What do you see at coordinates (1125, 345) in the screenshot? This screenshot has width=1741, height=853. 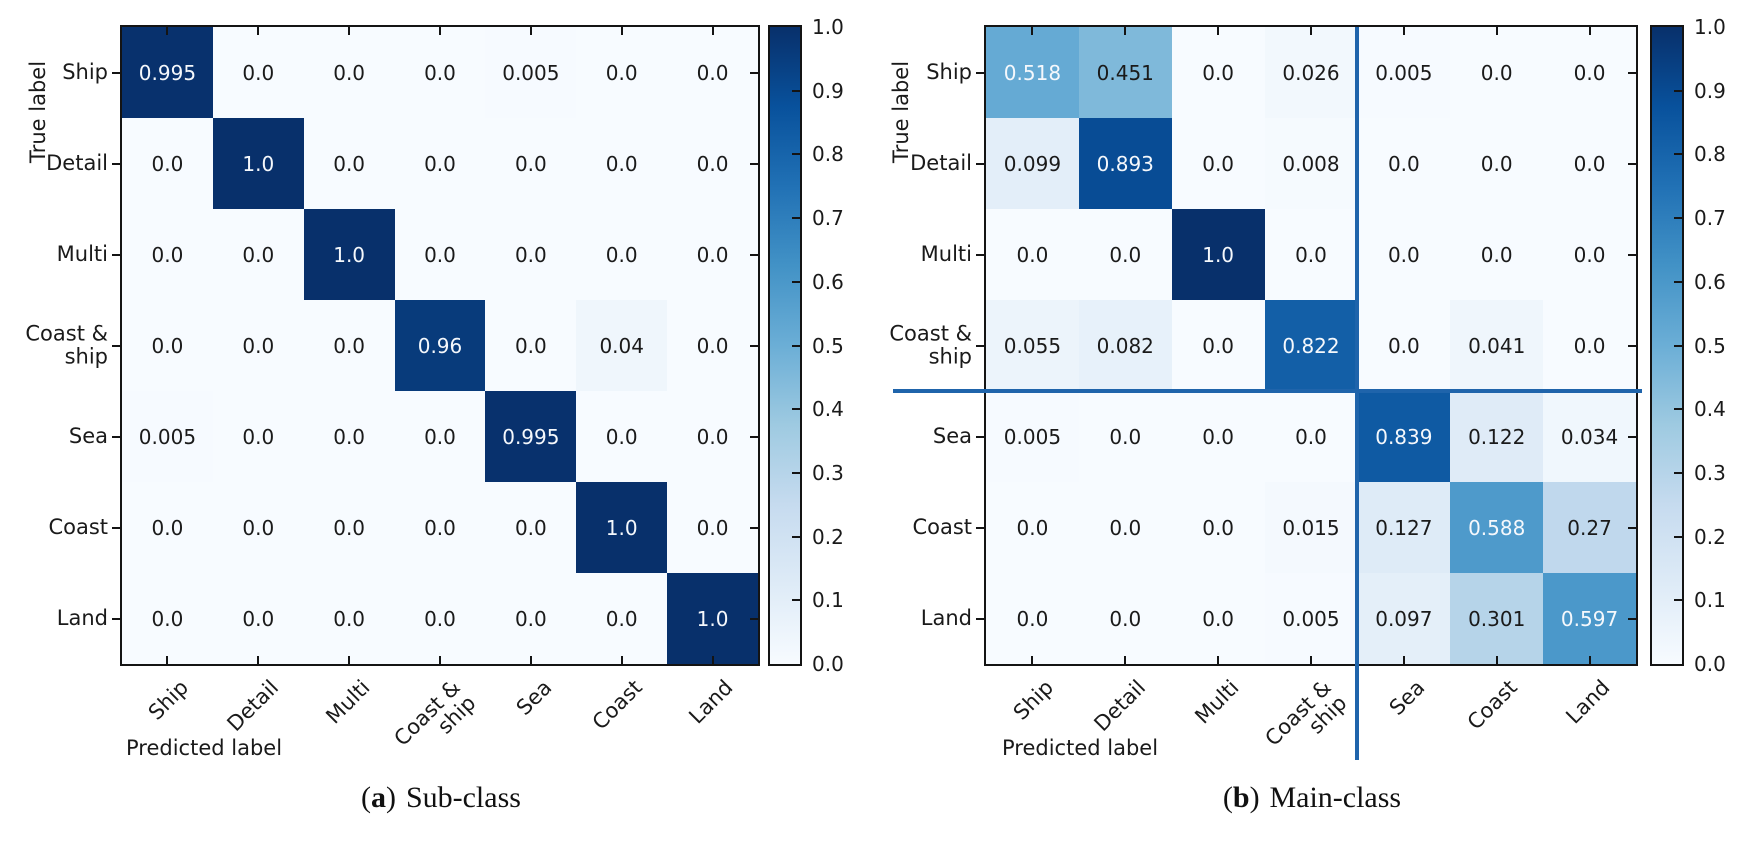 I see `matrix-cell: 0.082` at bounding box center [1125, 345].